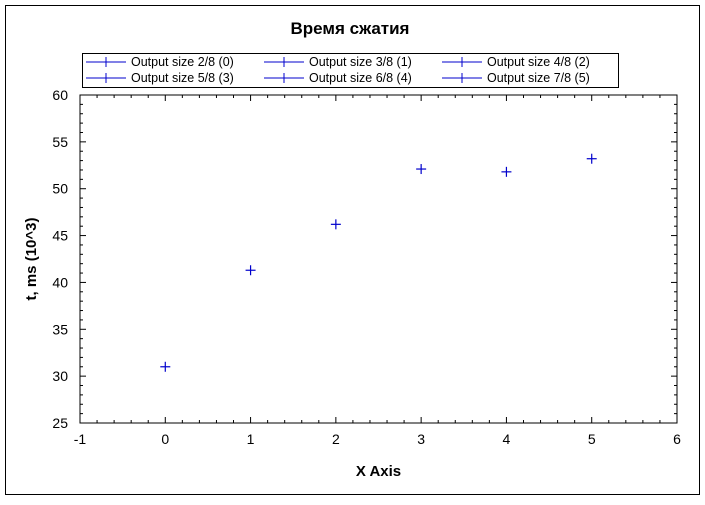  Describe the element at coordinates (60, 236) in the screenshot. I see `y-tick-label: 45` at that location.